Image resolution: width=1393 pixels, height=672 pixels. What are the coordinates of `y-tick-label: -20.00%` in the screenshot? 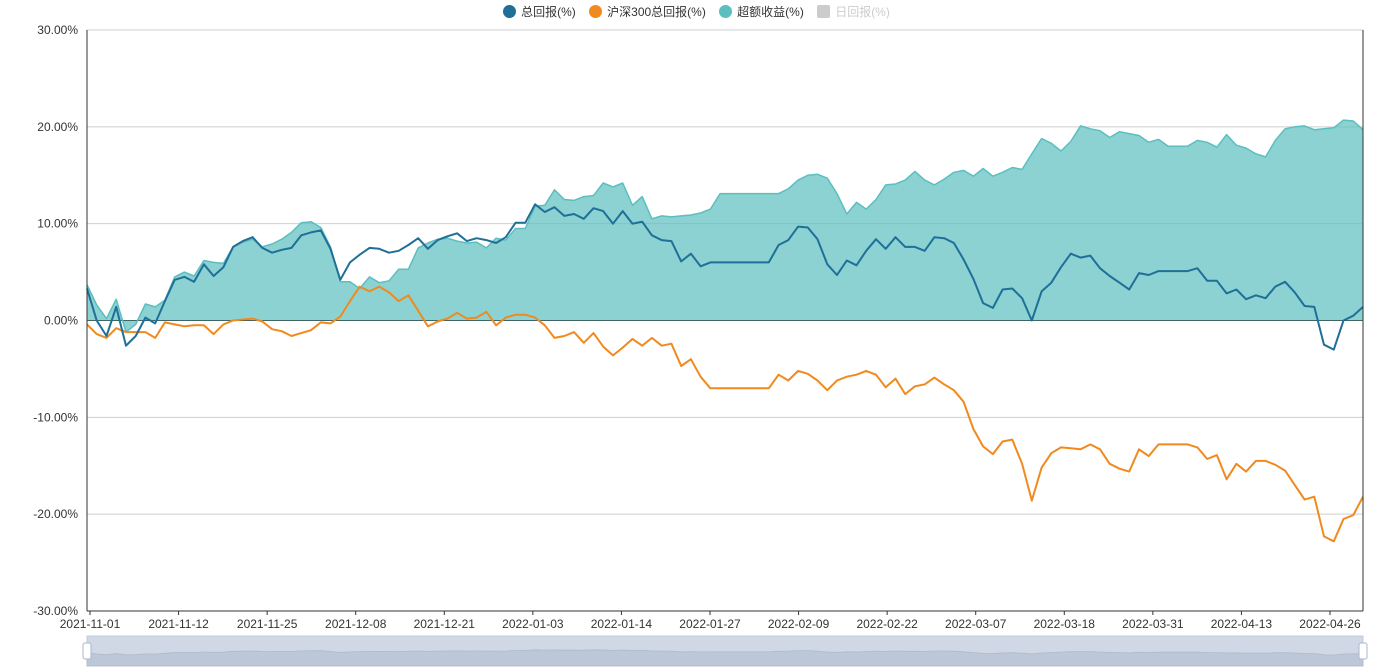 It's located at (55, 514).